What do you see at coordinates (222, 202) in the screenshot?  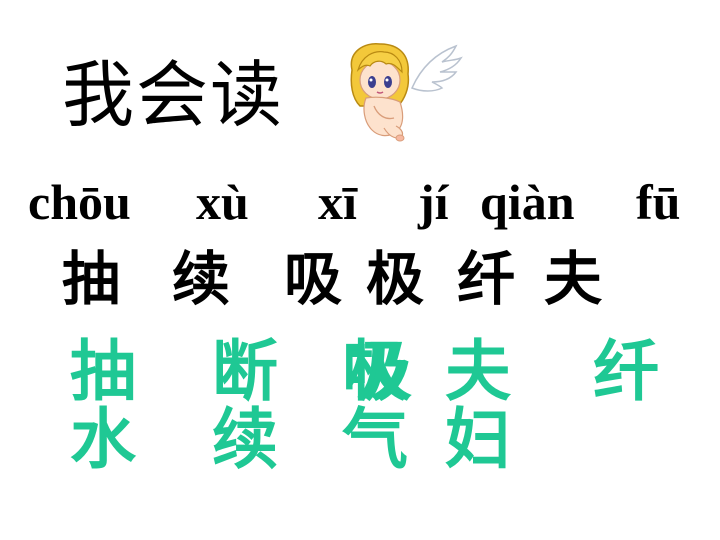 I see `pinyin-xu: xù` at bounding box center [222, 202].